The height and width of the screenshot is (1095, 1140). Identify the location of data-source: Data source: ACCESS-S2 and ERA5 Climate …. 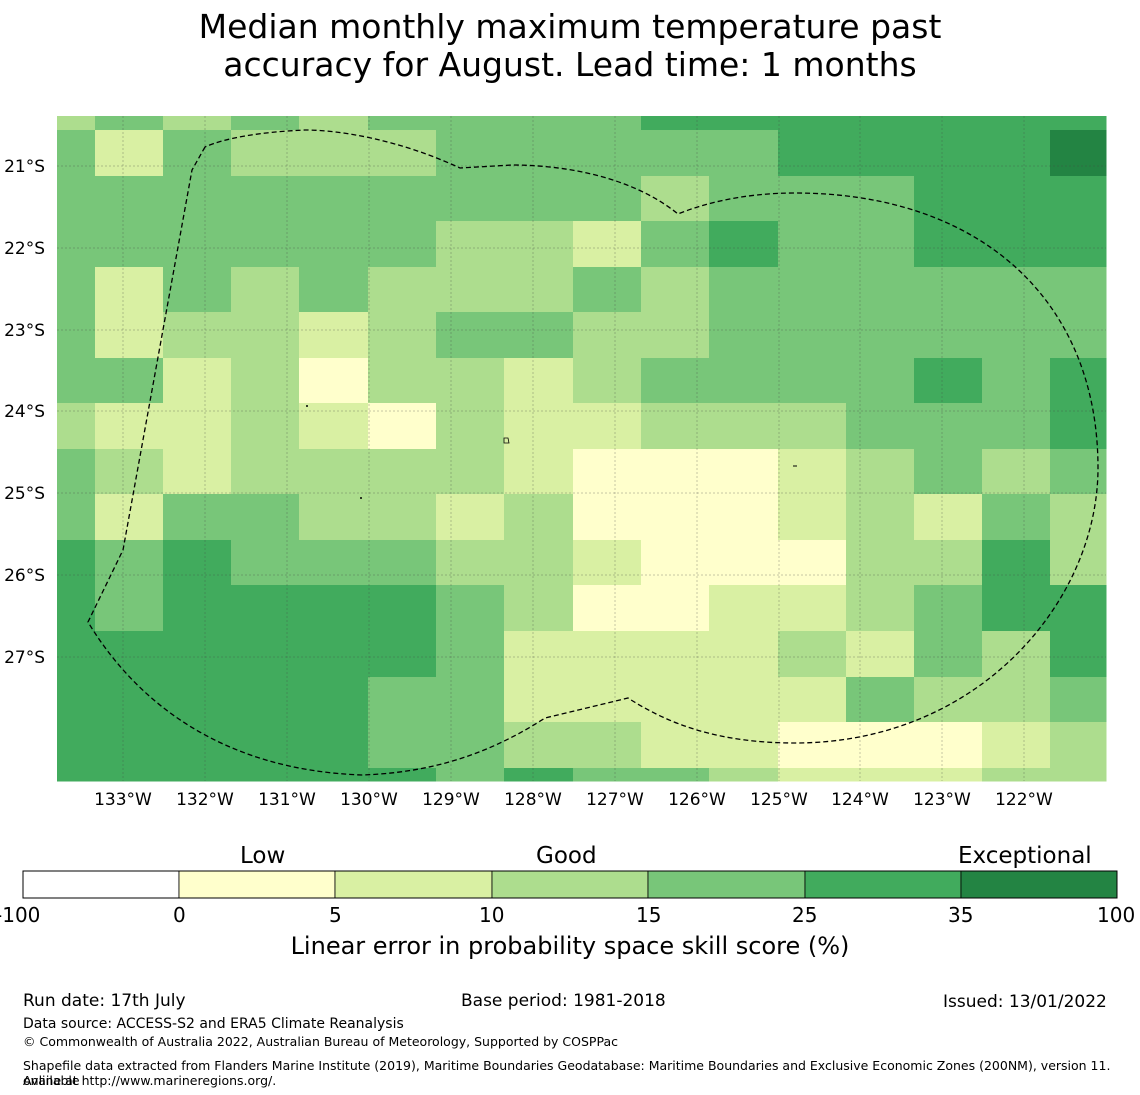
(213, 1024).